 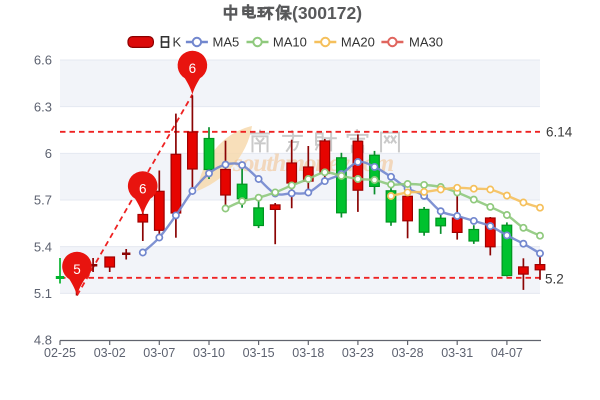 I want to click on svg-text: 6.14, so click(x=559, y=132).